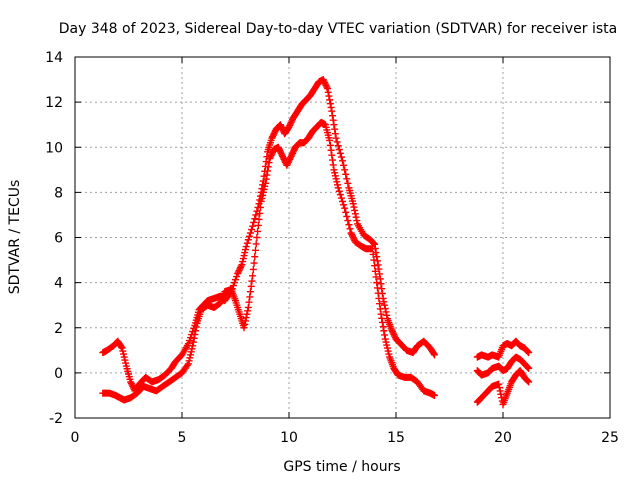  Describe the element at coordinates (75, 438) in the screenshot. I see `x-tick-label: 0` at that location.